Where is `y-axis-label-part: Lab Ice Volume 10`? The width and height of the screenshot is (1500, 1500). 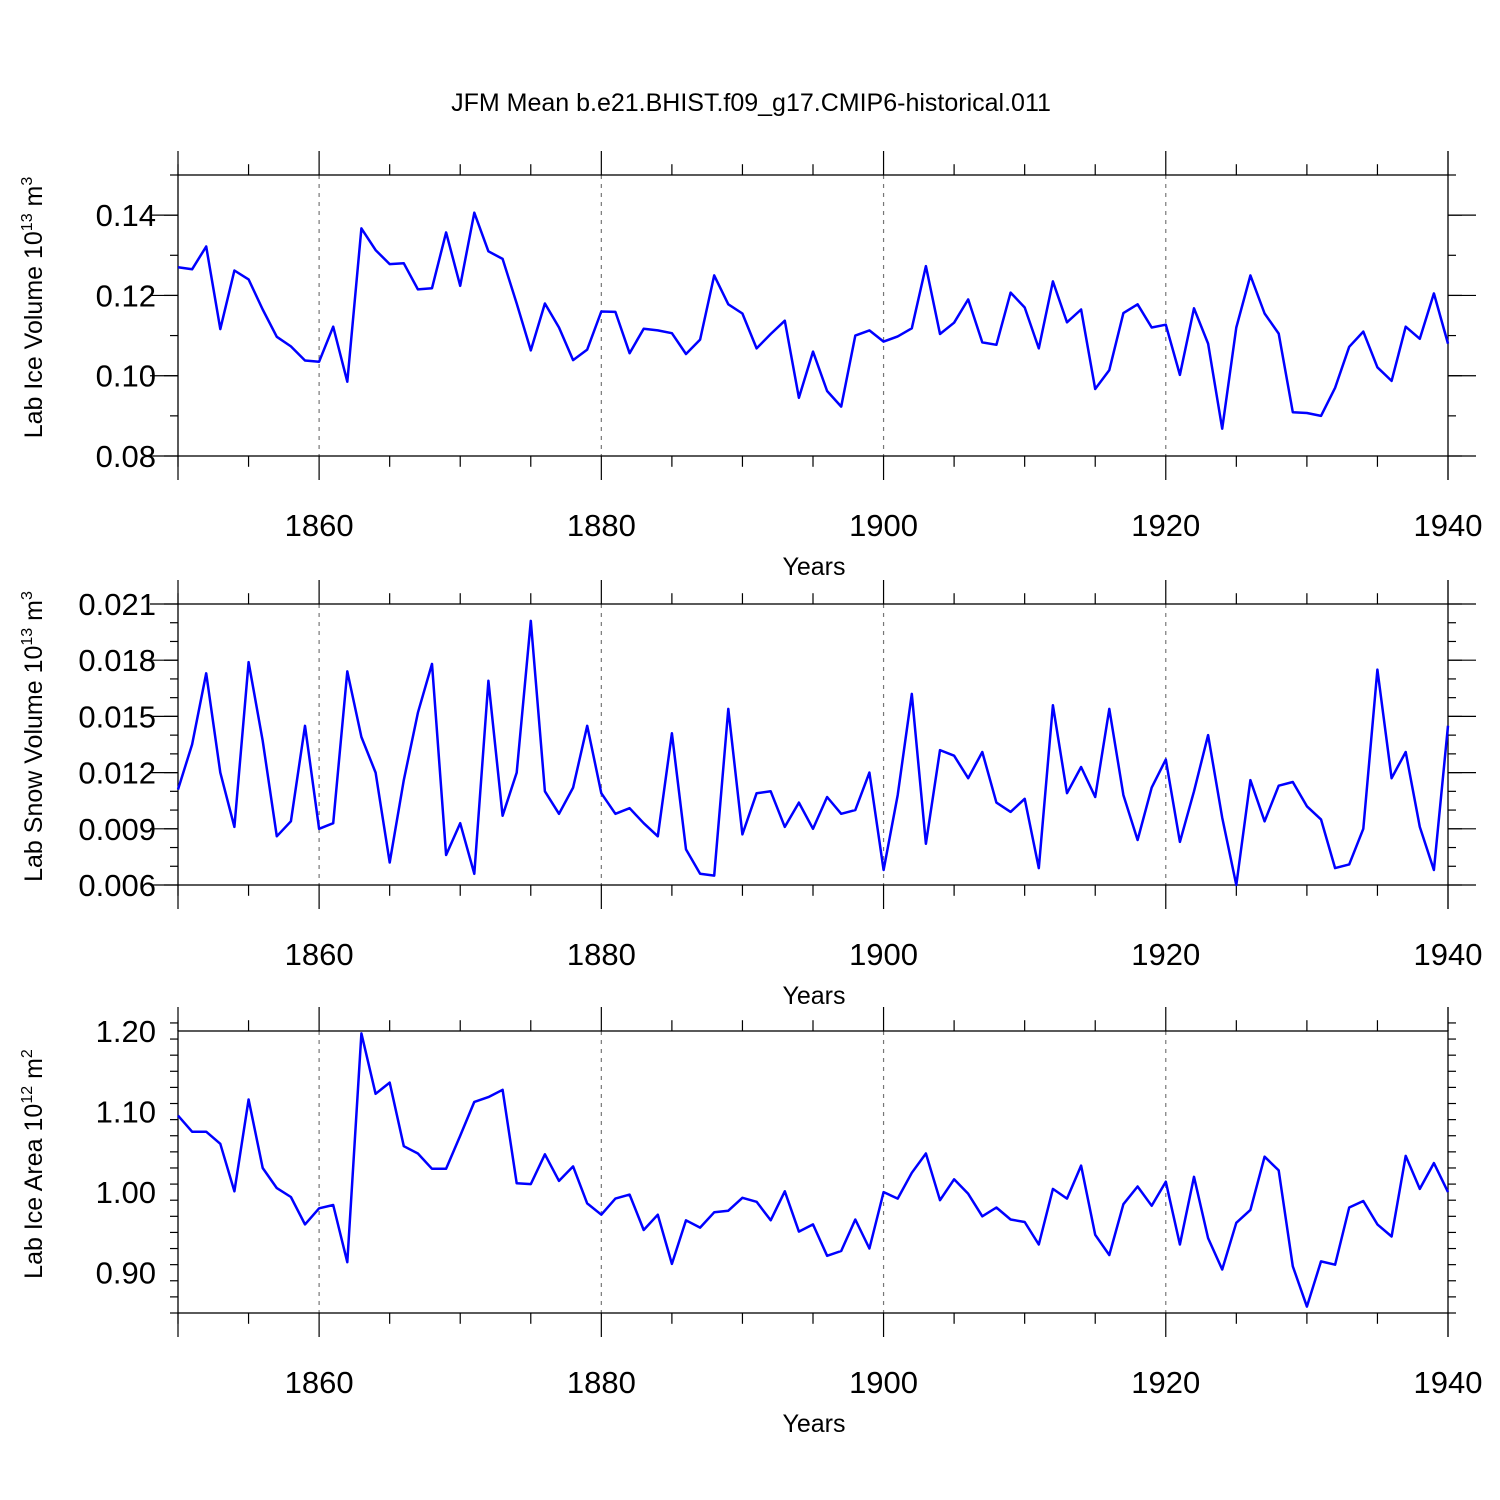
y-axis-label-part: Lab Ice Volume 10 is located at coordinates (34, 334).